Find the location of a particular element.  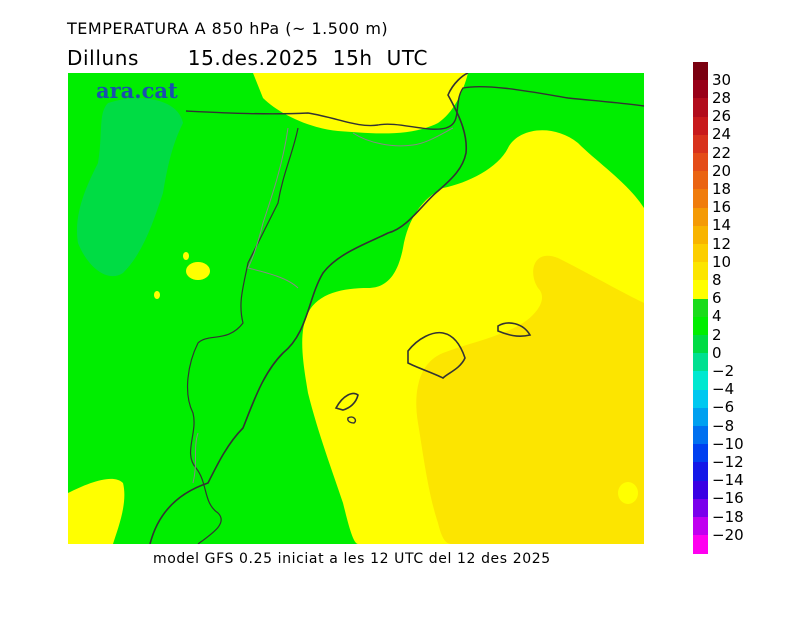

legend-tick-label: −14 is located at coordinates (728, 480).